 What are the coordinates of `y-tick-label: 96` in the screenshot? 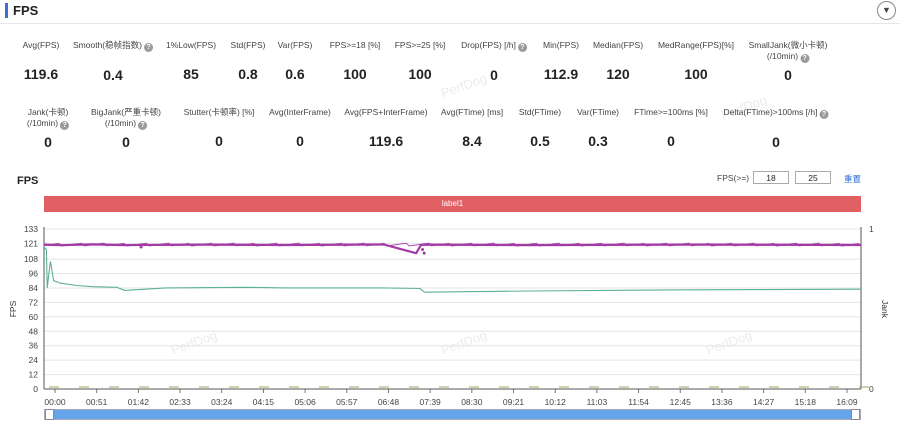 It's located at (34, 274).